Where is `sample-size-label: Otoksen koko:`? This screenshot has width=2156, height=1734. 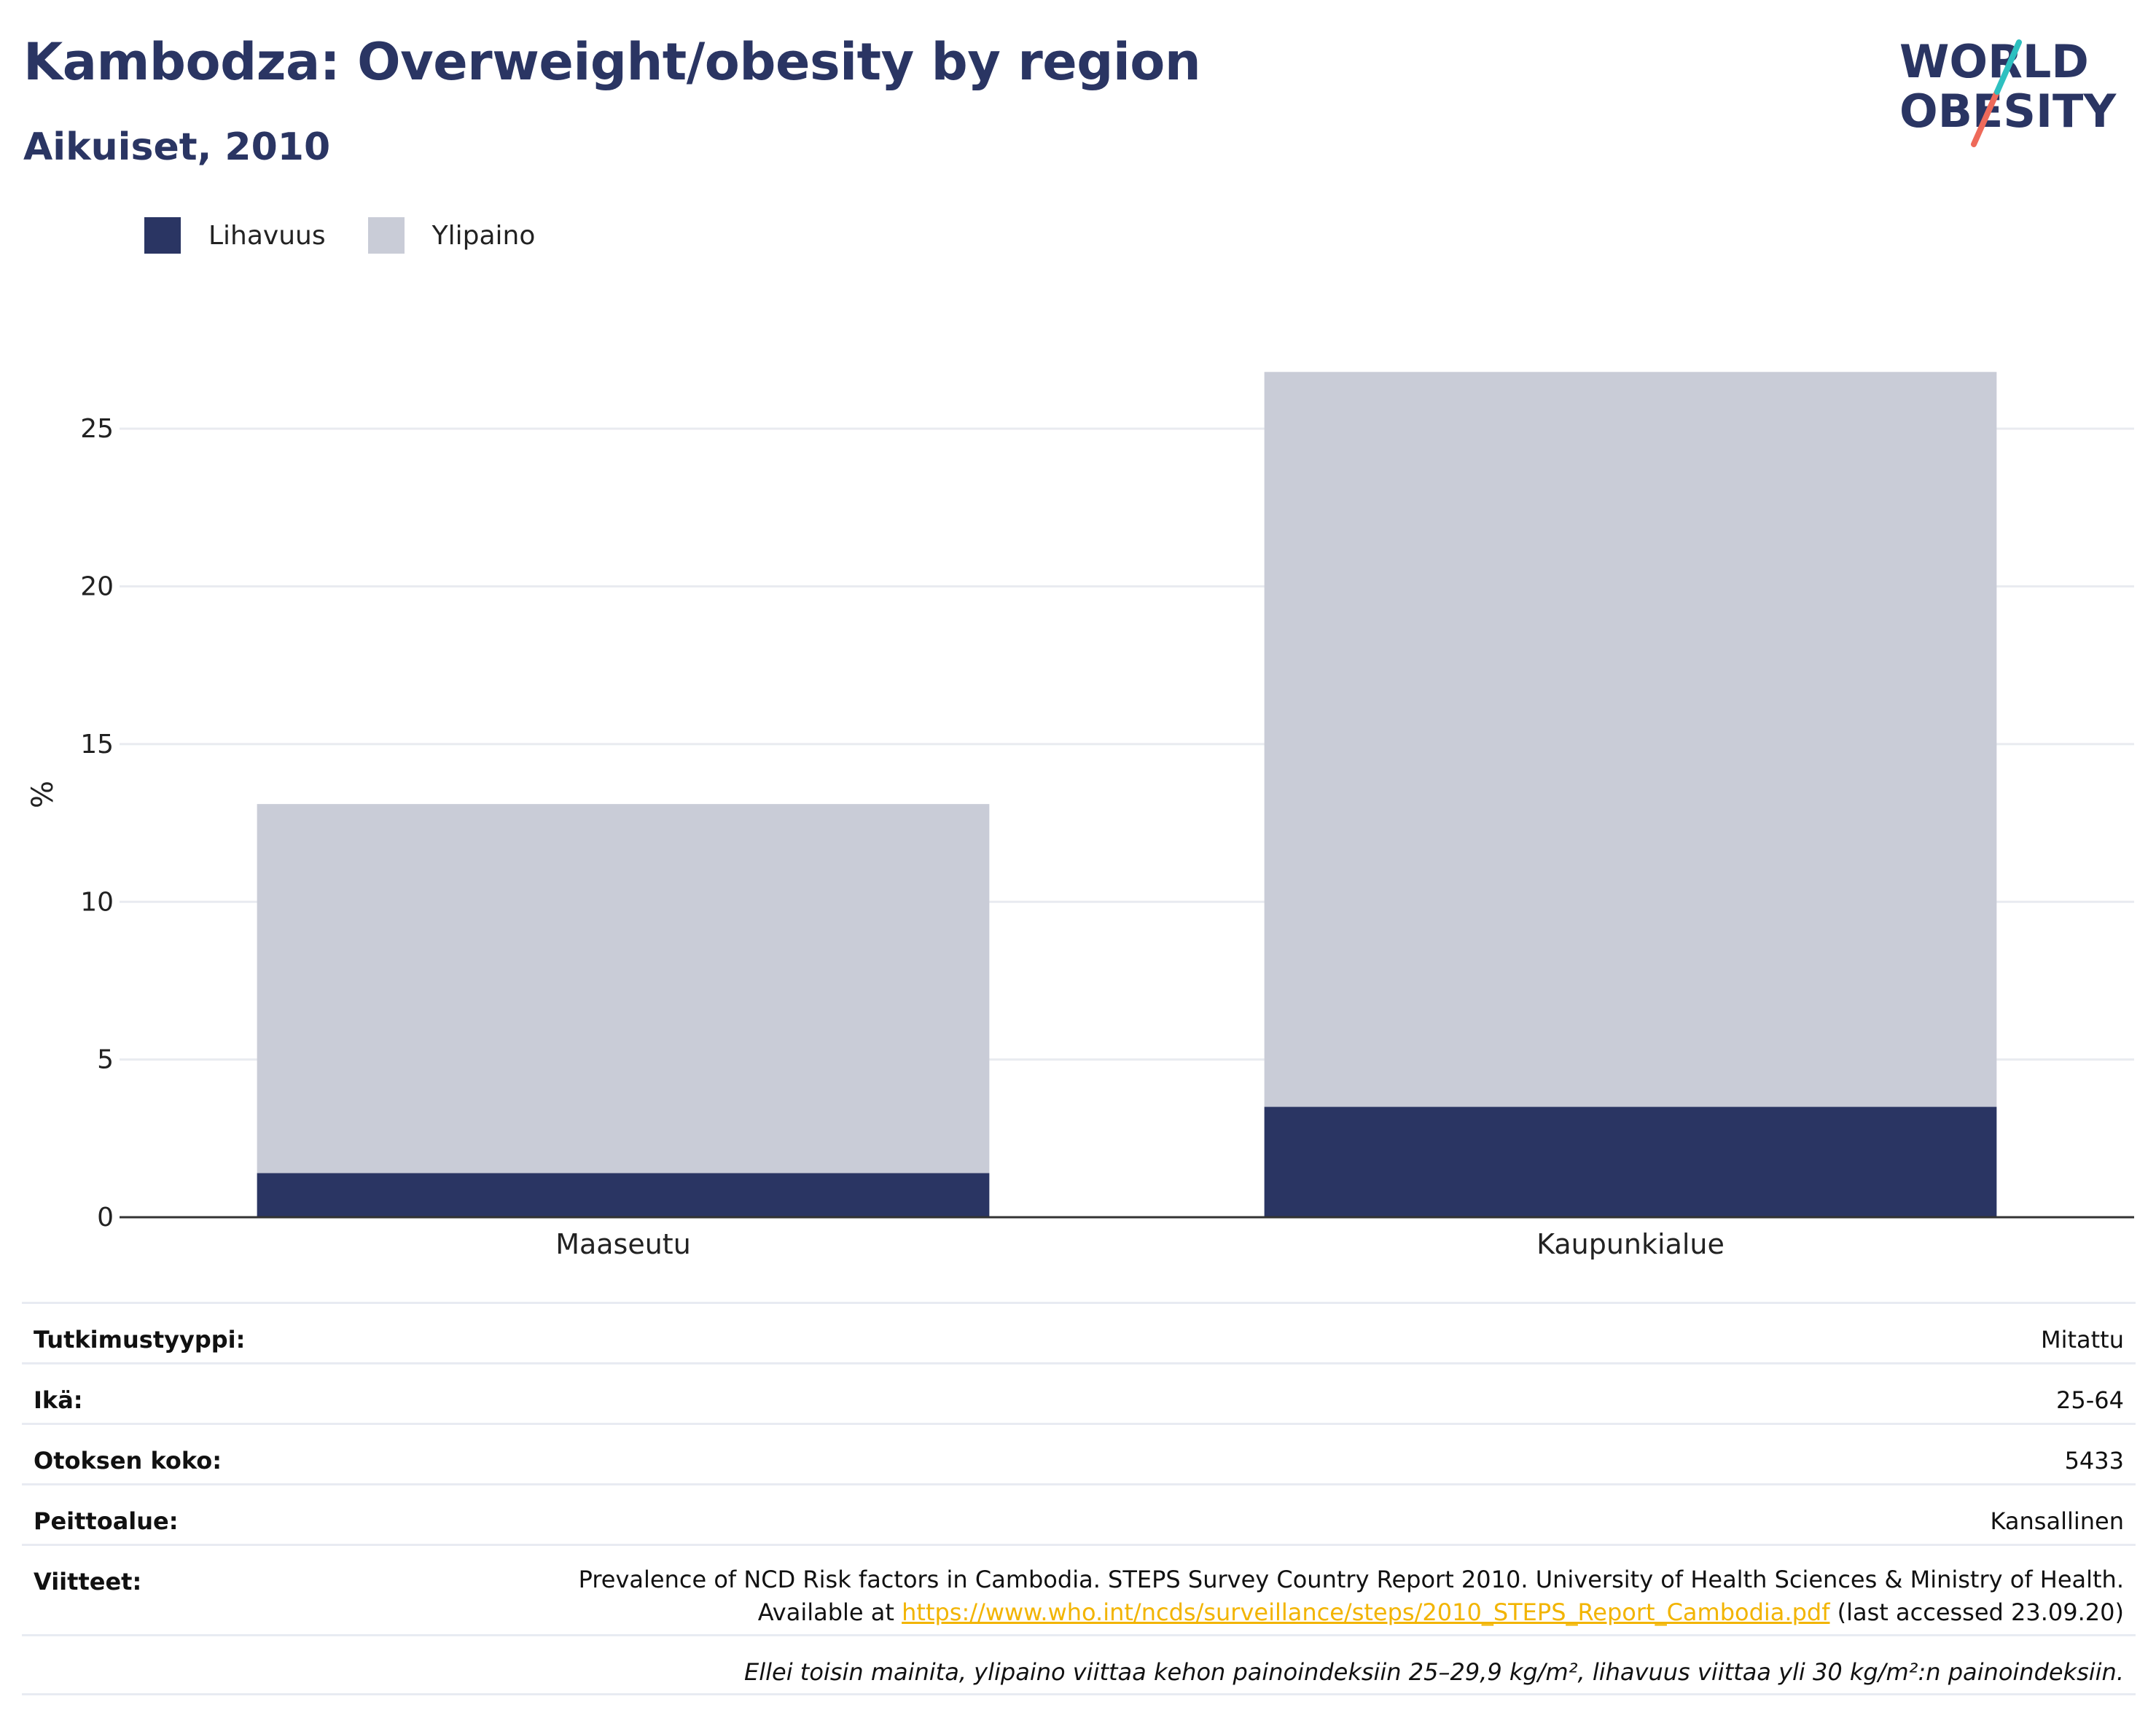
sample-size-label: Otoksen koko: is located at coordinates (128, 1461).